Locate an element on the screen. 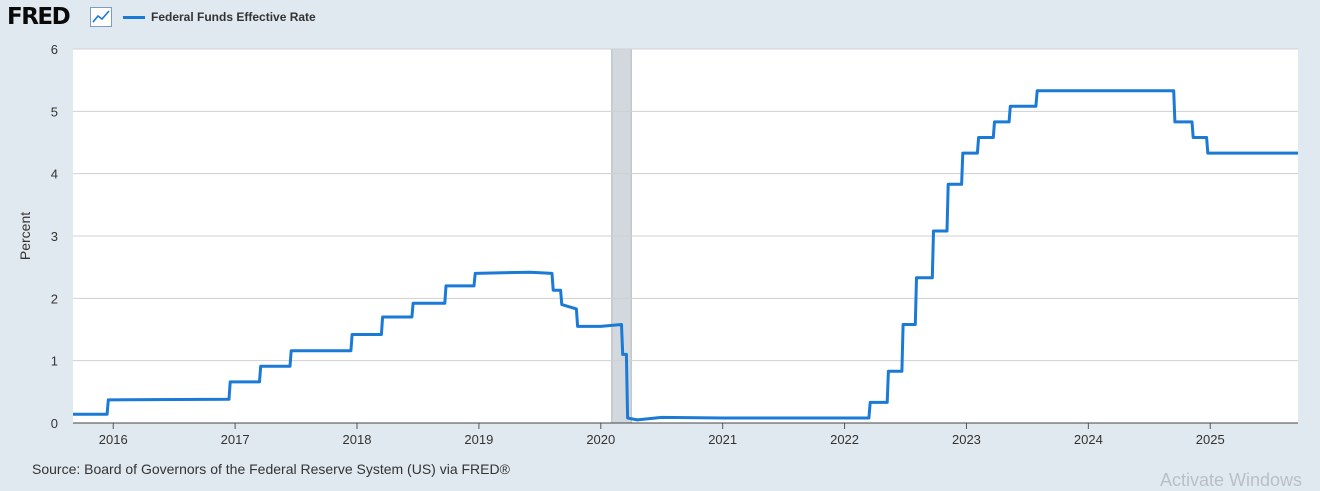 Image resolution: width=1320 pixels, height=491 pixels. legend-series-label: Federal Funds Effective Rate is located at coordinates (233, 17).